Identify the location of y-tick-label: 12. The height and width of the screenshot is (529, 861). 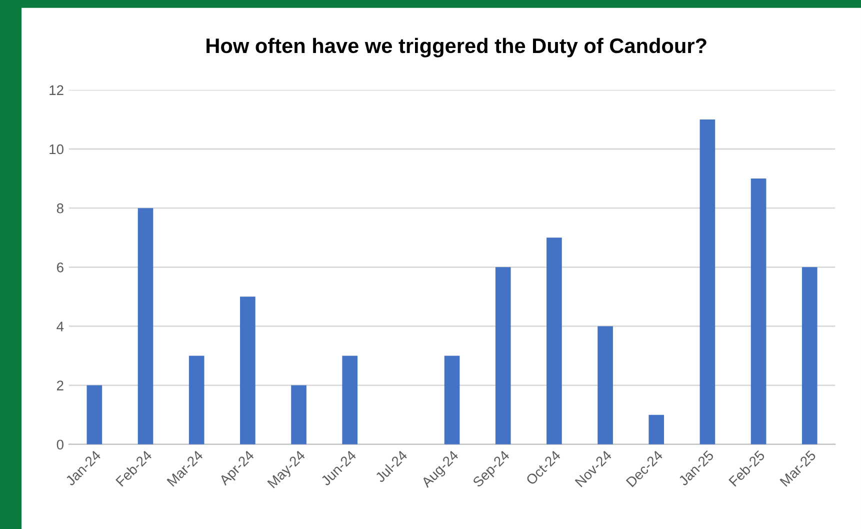
(57, 90).